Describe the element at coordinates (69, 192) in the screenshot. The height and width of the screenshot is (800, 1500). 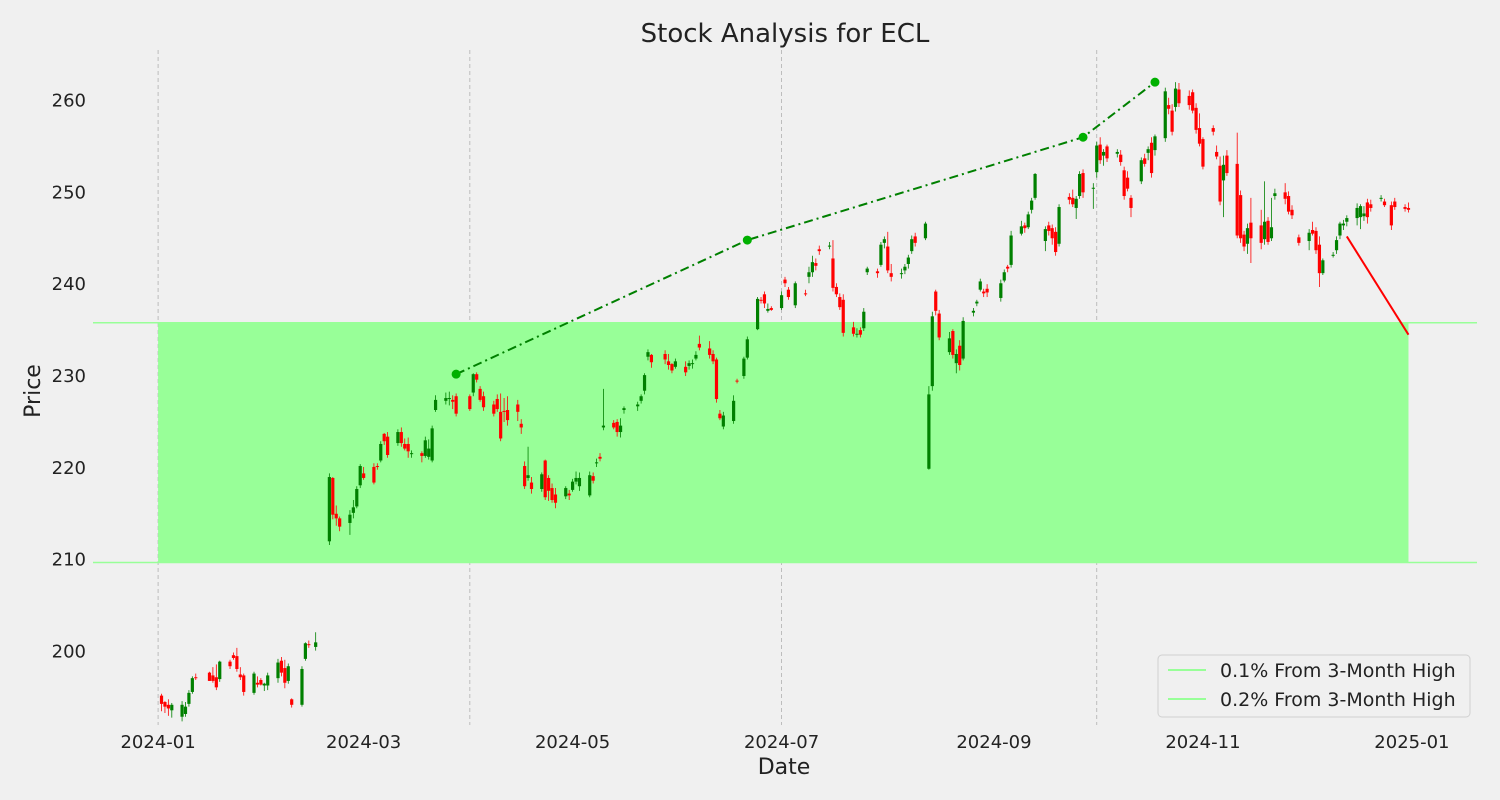
I see `y-tick-label: 250` at that location.